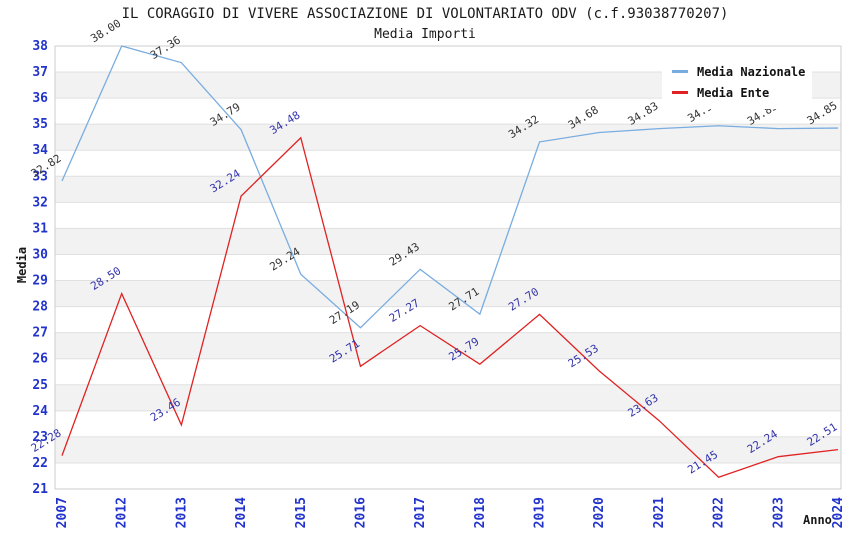 The width and height of the screenshot is (850, 550). What do you see at coordinates (40, 98) in the screenshot?
I see `y-tick-label: 36` at bounding box center [40, 98].